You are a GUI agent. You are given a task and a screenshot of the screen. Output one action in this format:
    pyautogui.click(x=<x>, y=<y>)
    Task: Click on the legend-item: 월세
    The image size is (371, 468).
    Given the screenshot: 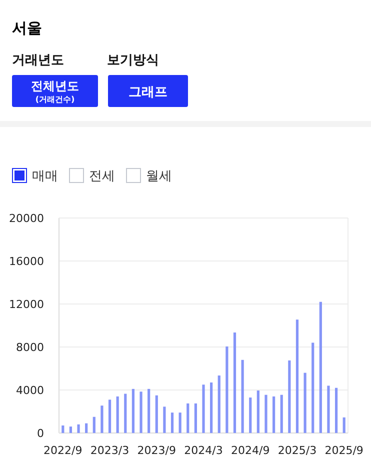 What is the action you would take?
    pyautogui.click(x=149, y=176)
    